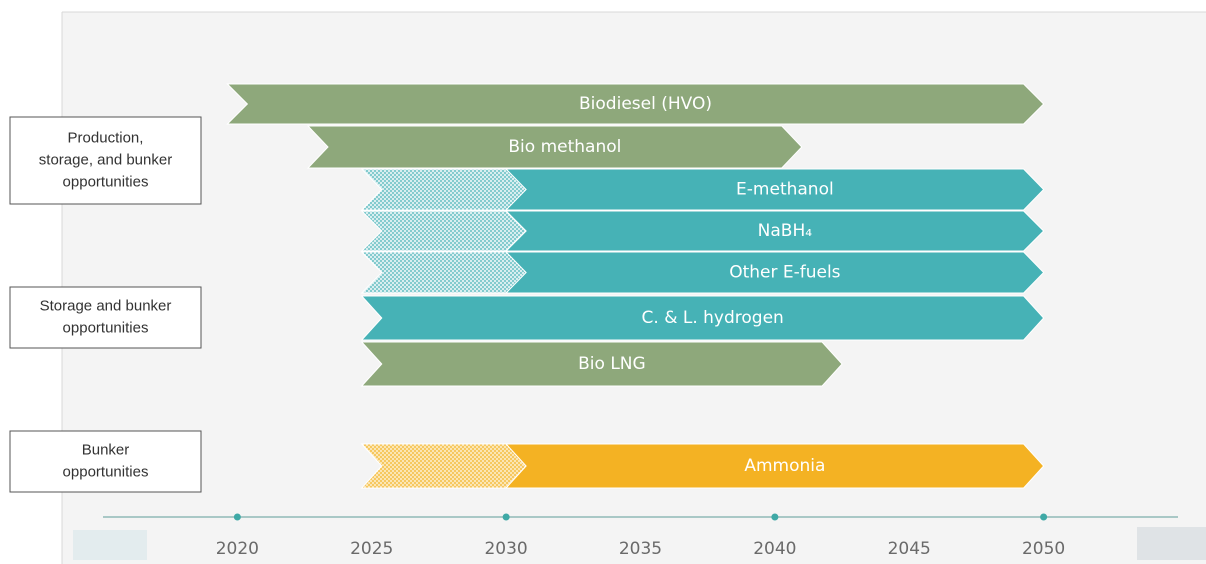  Describe the element at coordinates (106, 305) in the screenshot. I see `group-label: Storage and bunker` at that location.